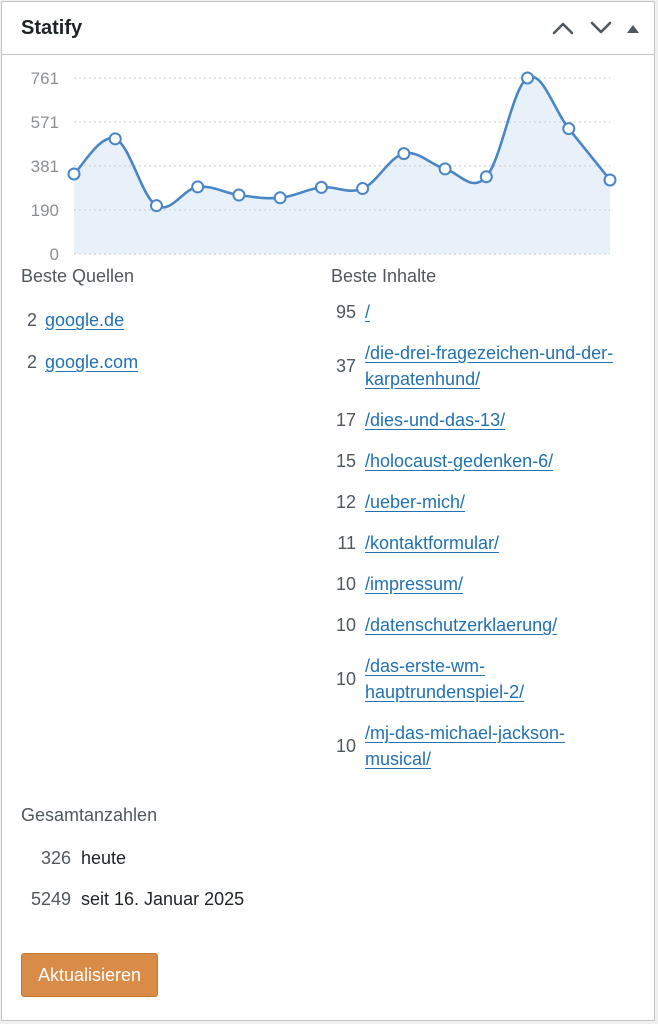 Image resolution: width=658 pixels, height=1024 pixels. Describe the element at coordinates (345, 460) in the screenshot. I see `target-count: 15` at that location.